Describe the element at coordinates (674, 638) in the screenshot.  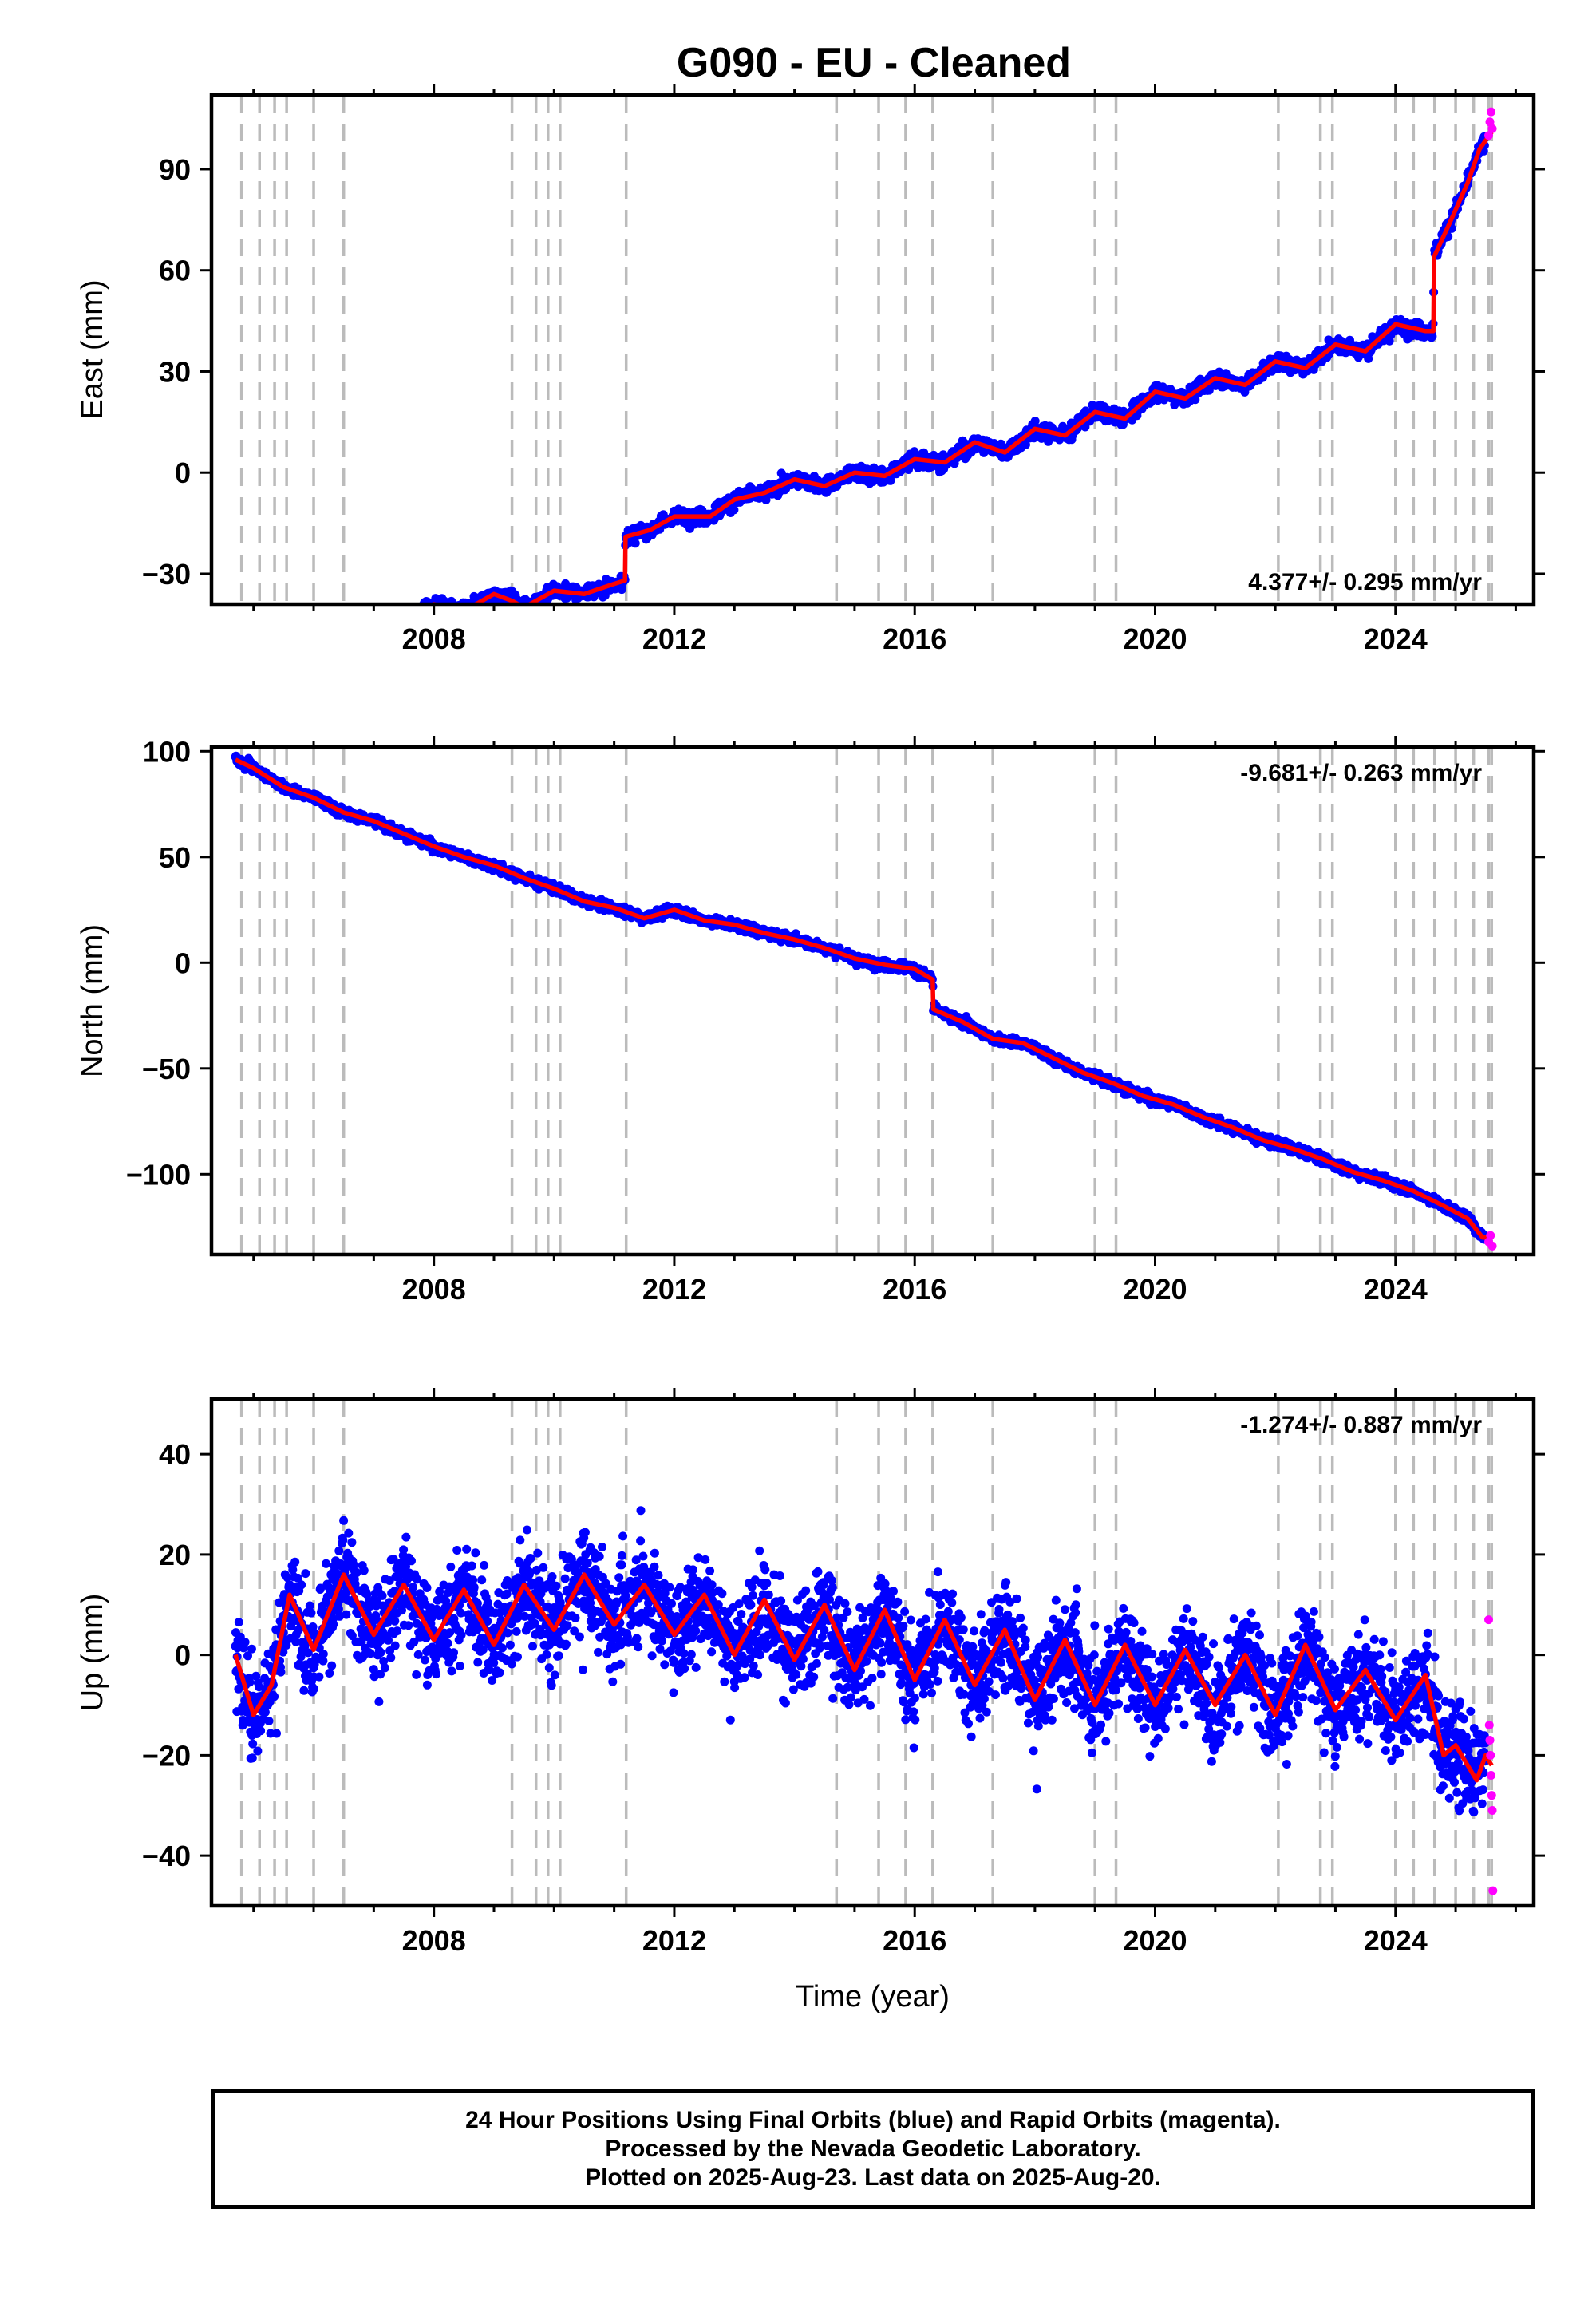
I see `x-tick-label: 2012` at that location.